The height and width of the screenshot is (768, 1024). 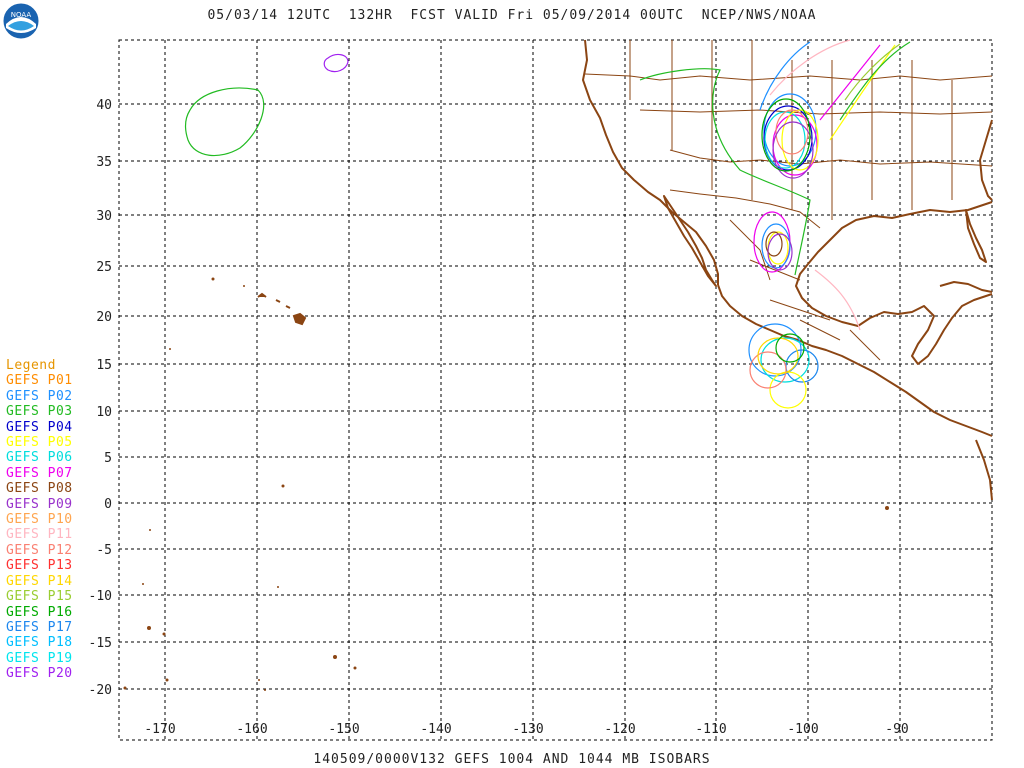 What do you see at coordinates (159, 729) in the screenshot?
I see `lon-label: -170` at bounding box center [159, 729].